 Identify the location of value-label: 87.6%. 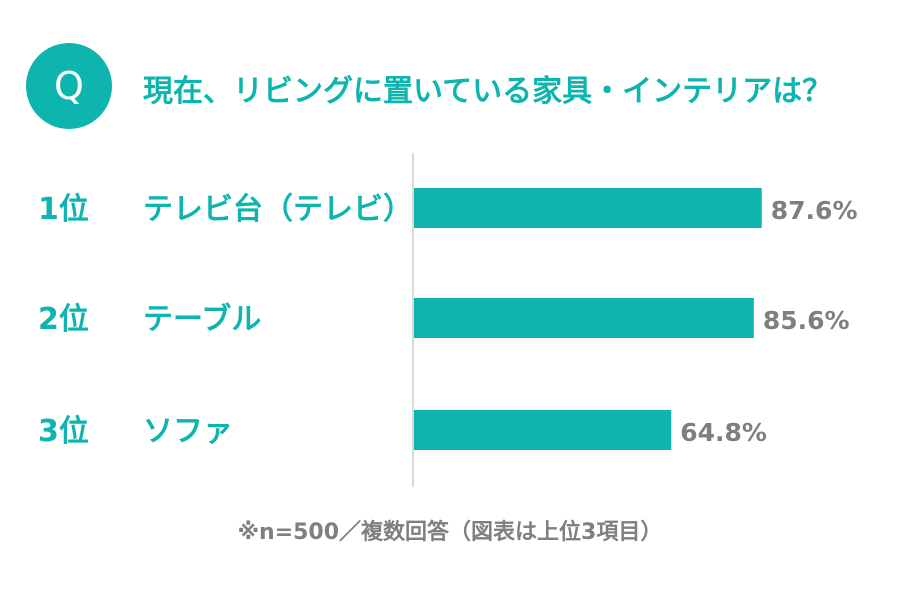
(814, 210).